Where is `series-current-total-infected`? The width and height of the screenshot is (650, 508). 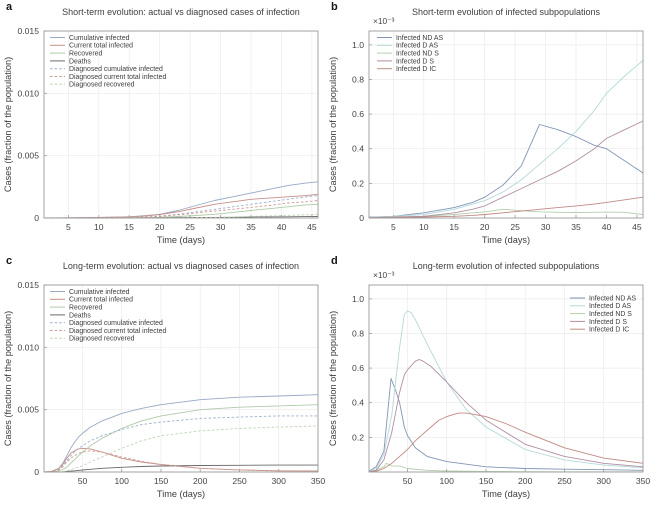 series-current-total-infected is located at coordinates (181, 206).